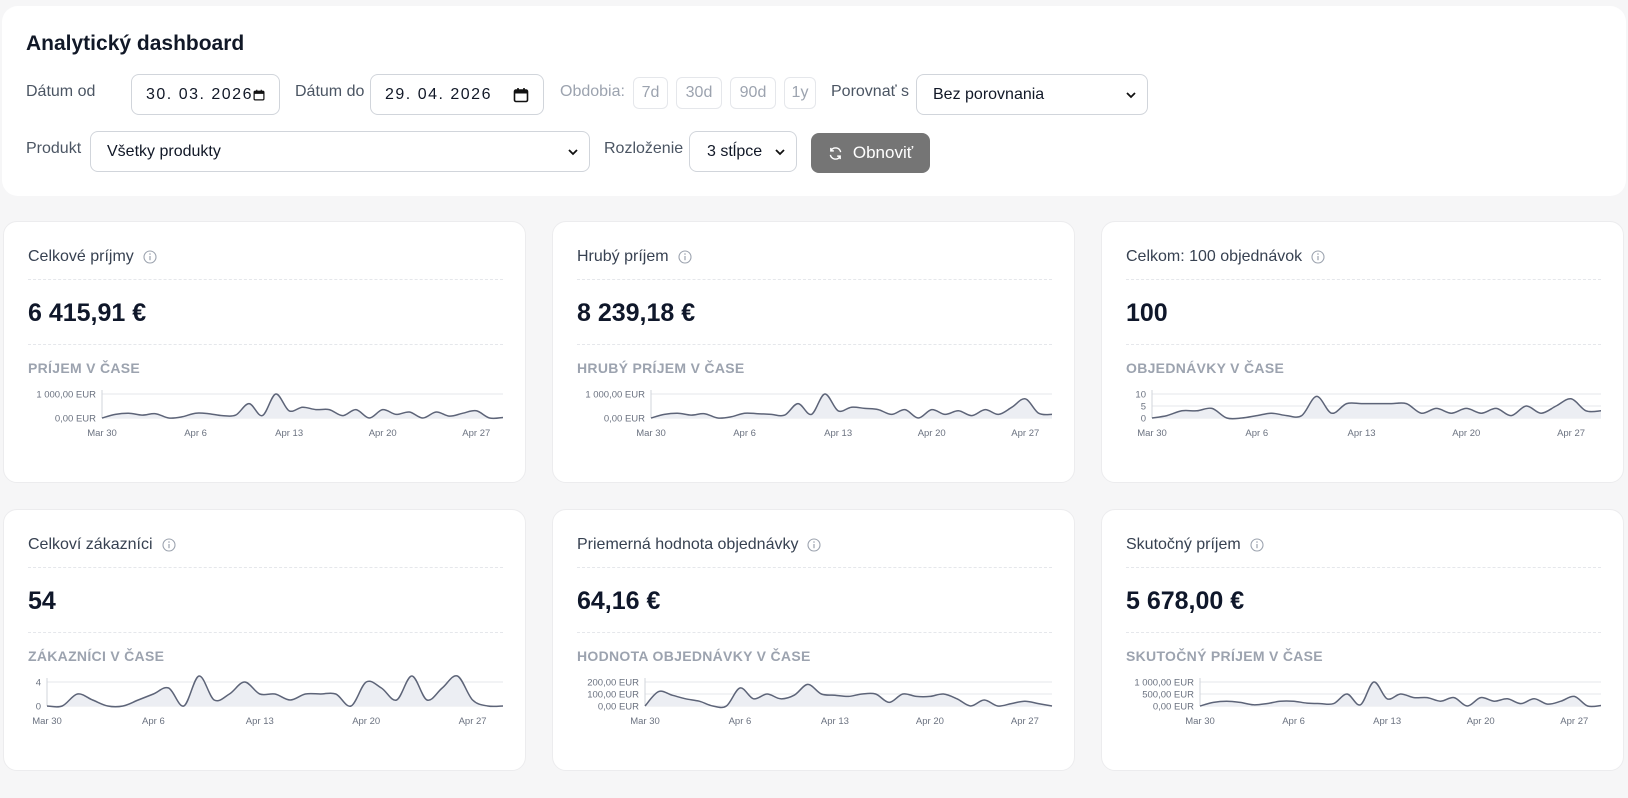 Image resolution: width=1628 pixels, height=798 pixels. What do you see at coordinates (619, 601) in the screenshot?
I see `card-value: 64,16 €` at bounding box center [619, 601].